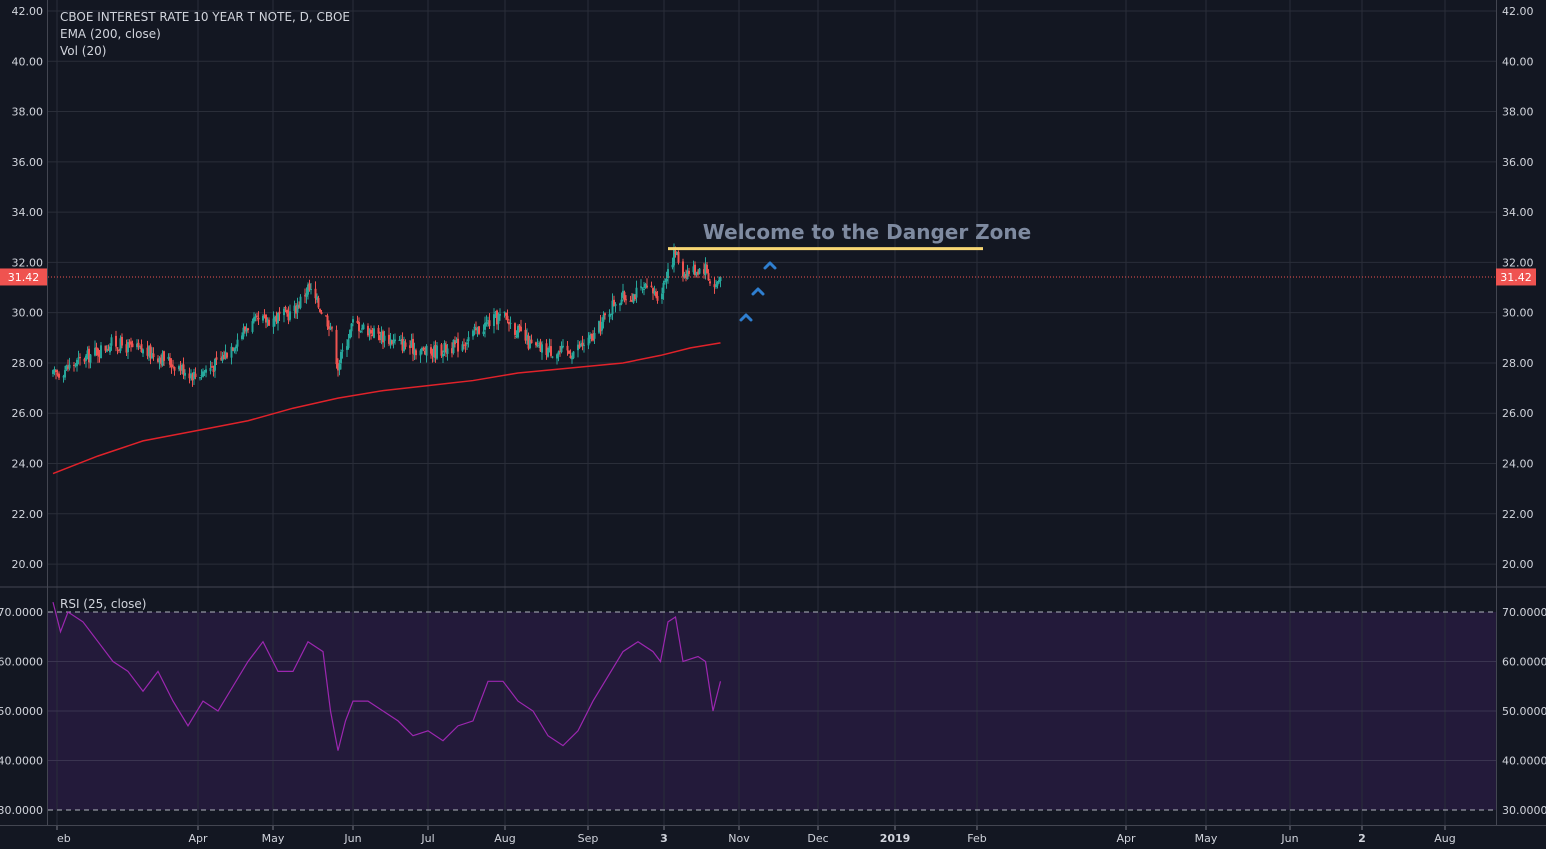 This screenshot has height=849, width=1546. Describe the element at coordinates (110, 34) in the screenshot. I see `ema-legend: EMA (200, close)` at that location.